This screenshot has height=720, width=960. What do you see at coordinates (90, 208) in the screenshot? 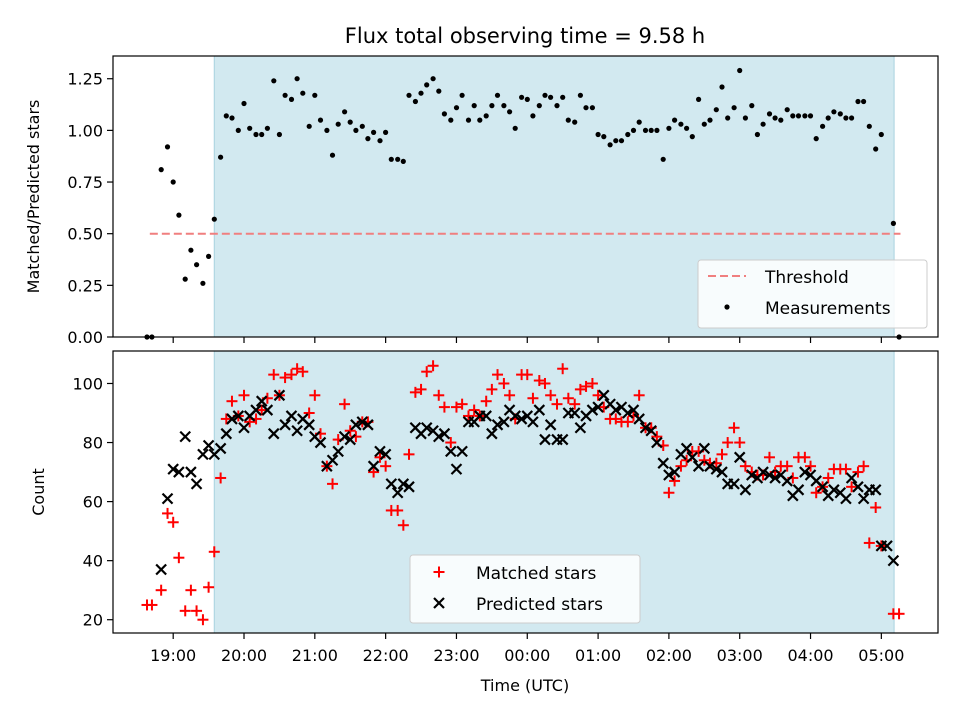
I see `top-y-axis: 0.00 0.25 0.50 0.75 1.00 1.25` at bounding box center [90, 208].